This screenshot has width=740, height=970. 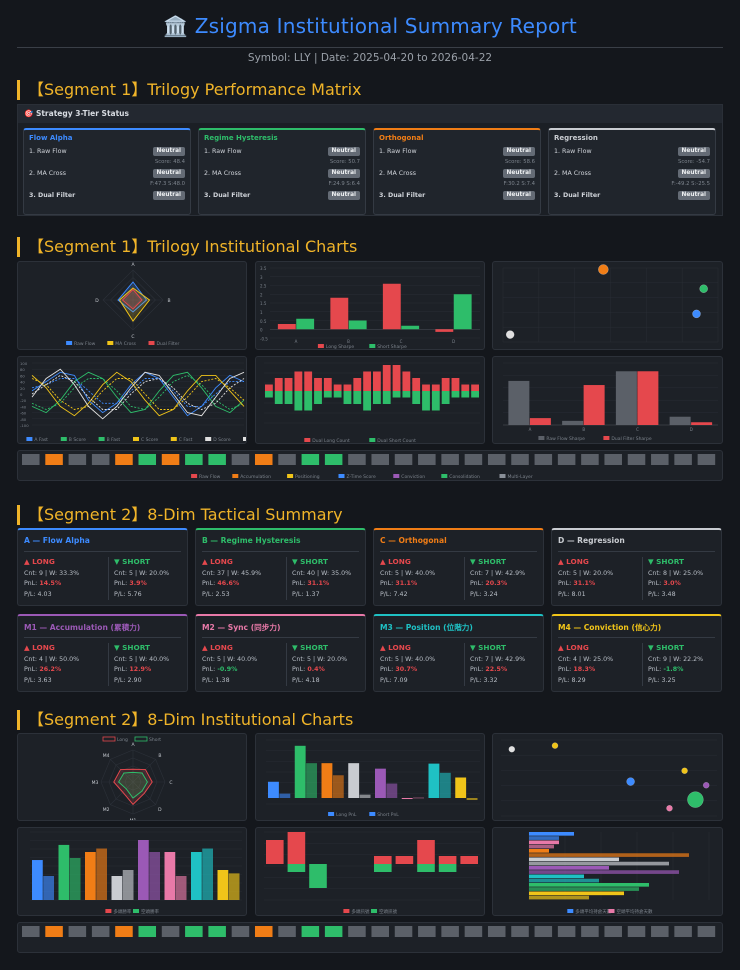 What do you see at coordinates (261, 294) in the screenshot?
I see `y-tick-label: 2` at bounding box center [261, 294].